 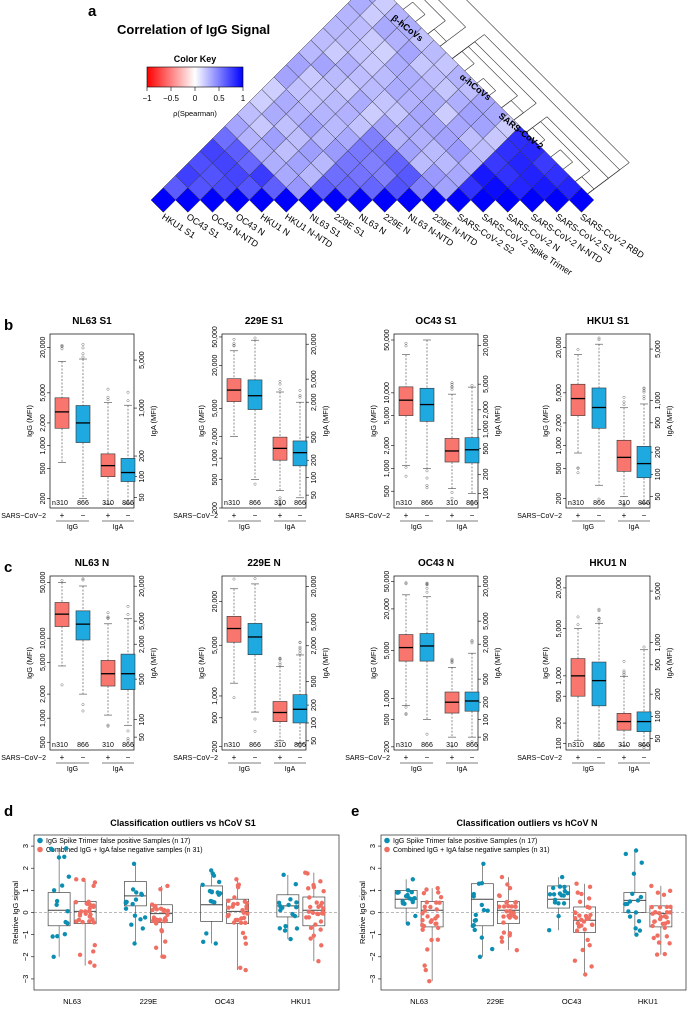 I want to click on y-axis-tick-label: 0, so click(x=372, y=912).